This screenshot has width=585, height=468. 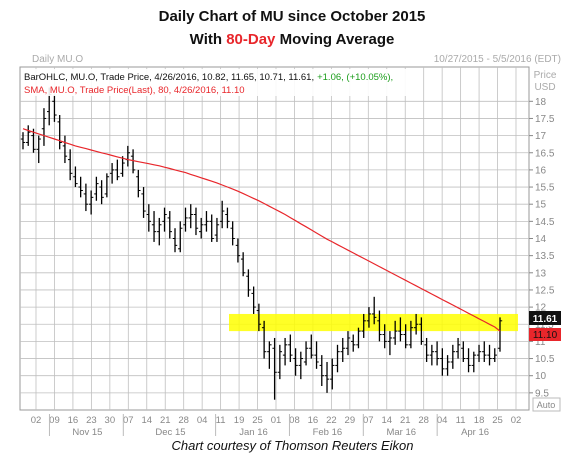 What do you see at coordinates (545, 188) in the screenshot?
I see `y-tick-label: 15.5` at bounding box center [545, 188].